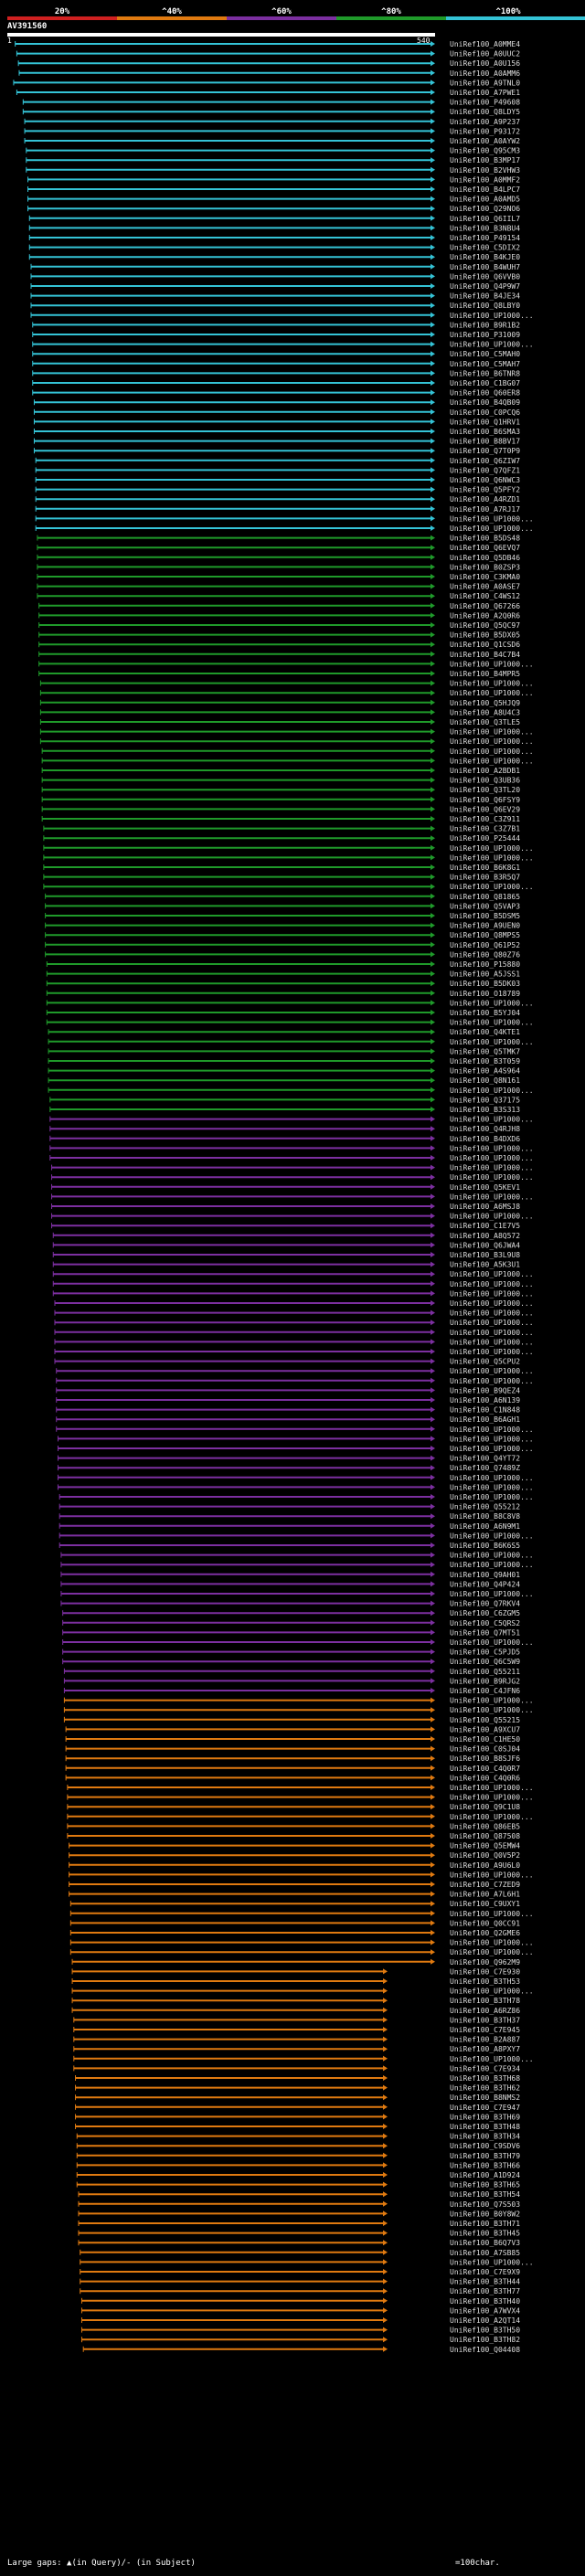 The height and width of the screenshot is (2576, 585). What do you see at coordinates (296, 1971) in the screenshot?
I see `hit-row: UniRef100_C7E930` at bounding box center [296, 1971].